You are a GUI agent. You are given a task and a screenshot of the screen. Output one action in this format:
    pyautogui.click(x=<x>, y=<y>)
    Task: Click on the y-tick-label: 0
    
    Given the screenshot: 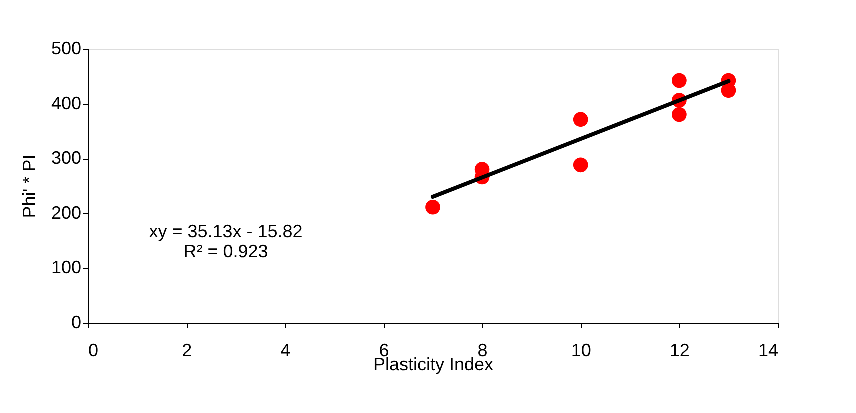 What is the action you would take?
    pyautogui.click(x=76, y=322)
    